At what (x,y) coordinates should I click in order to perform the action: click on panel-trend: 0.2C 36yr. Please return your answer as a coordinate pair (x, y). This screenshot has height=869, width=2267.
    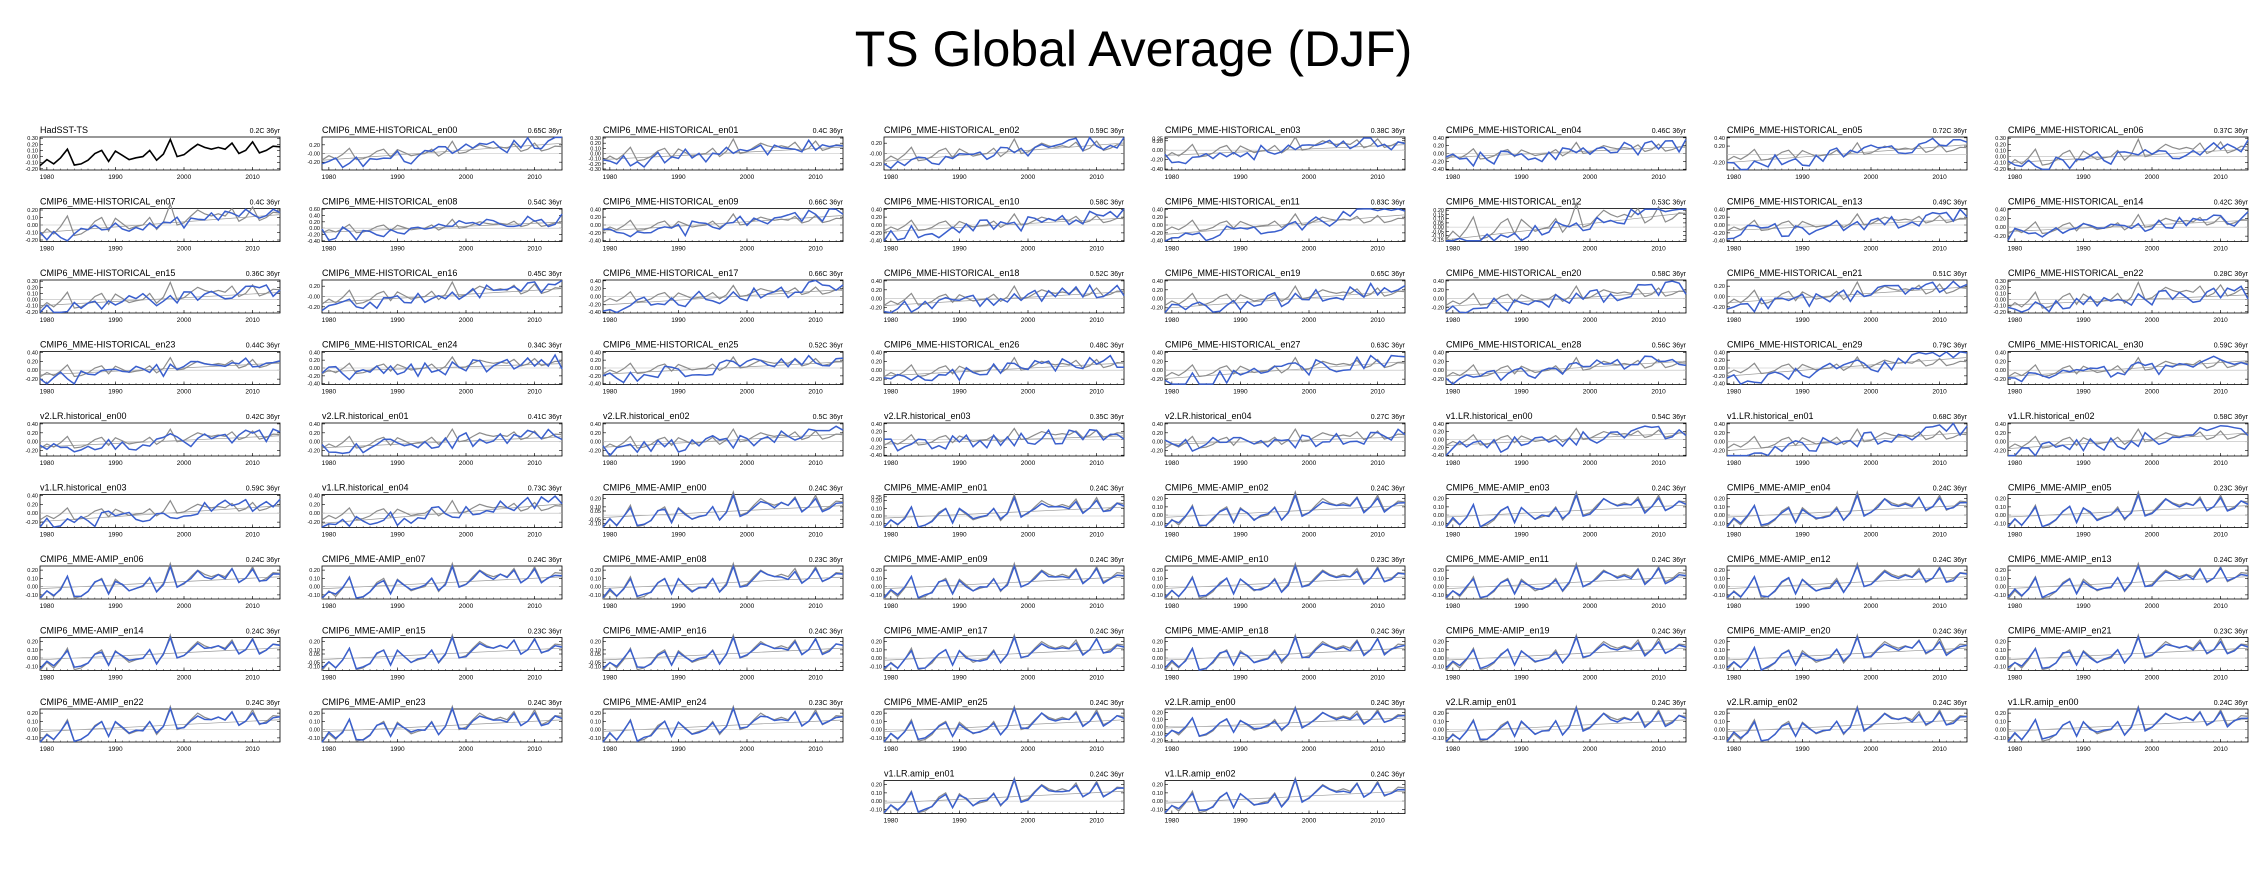
    Looking at the image, I should click on (265, 131).